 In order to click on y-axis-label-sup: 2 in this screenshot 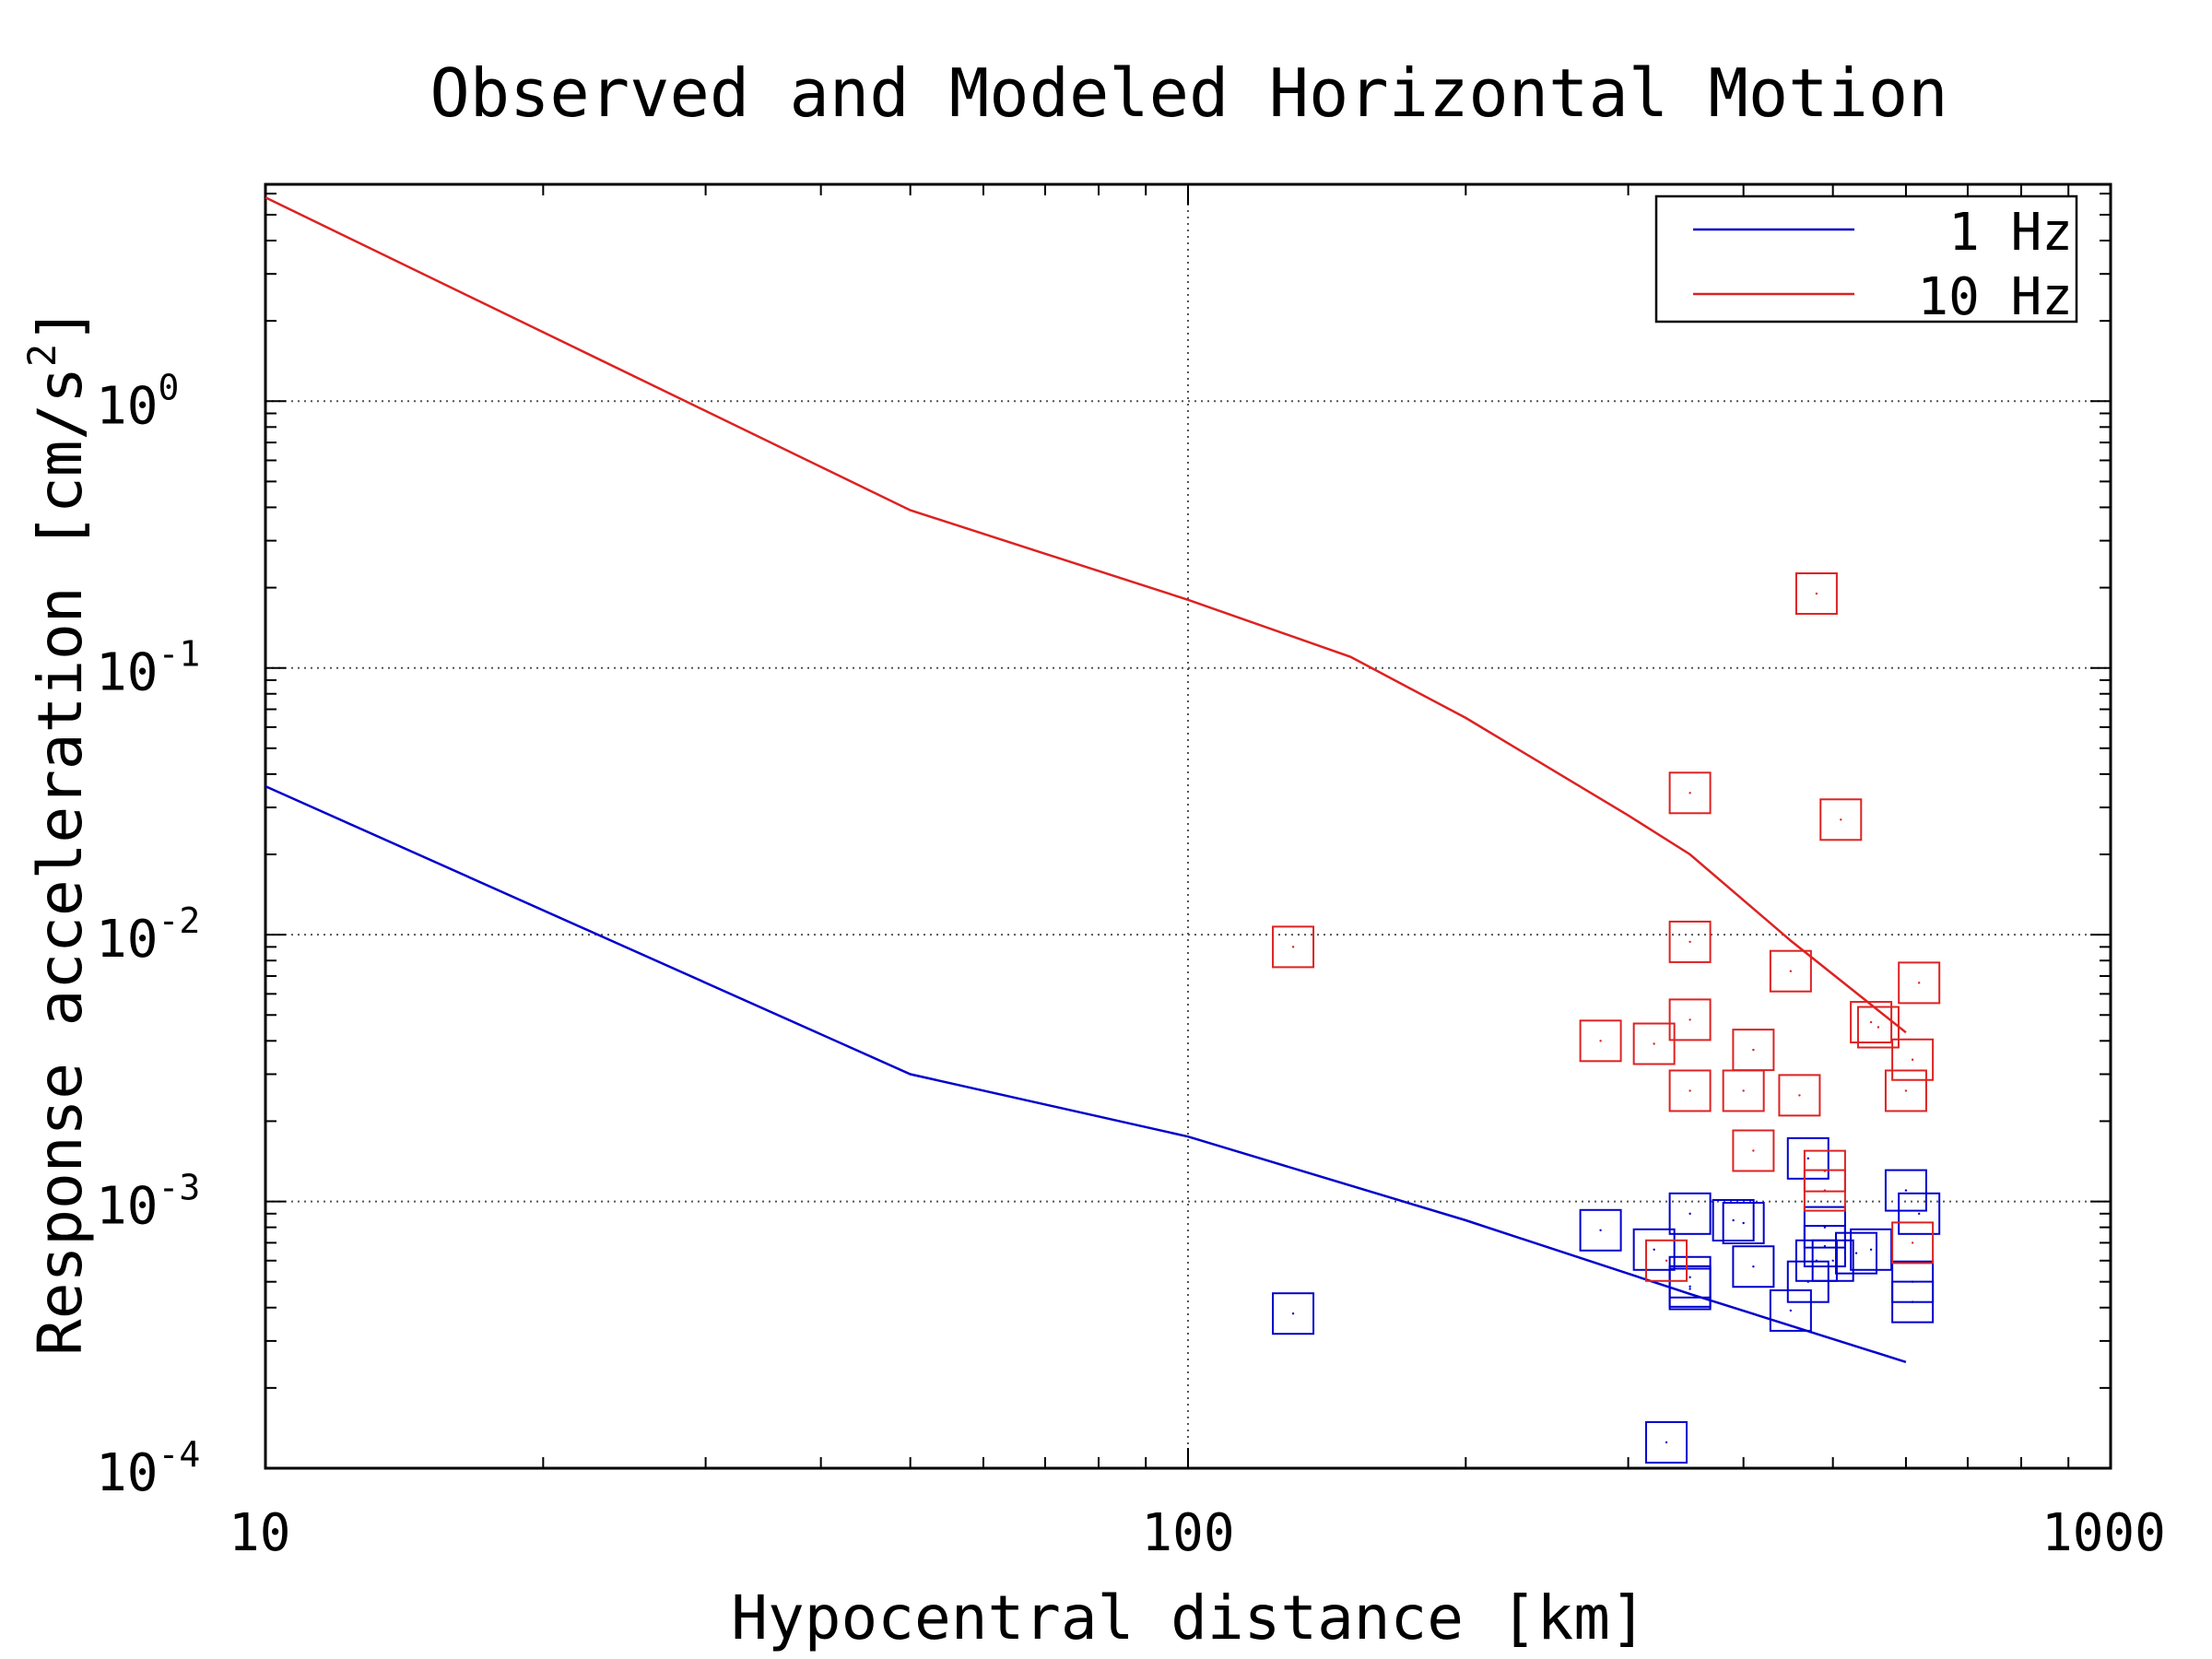, I will do `click(42, 355)`.